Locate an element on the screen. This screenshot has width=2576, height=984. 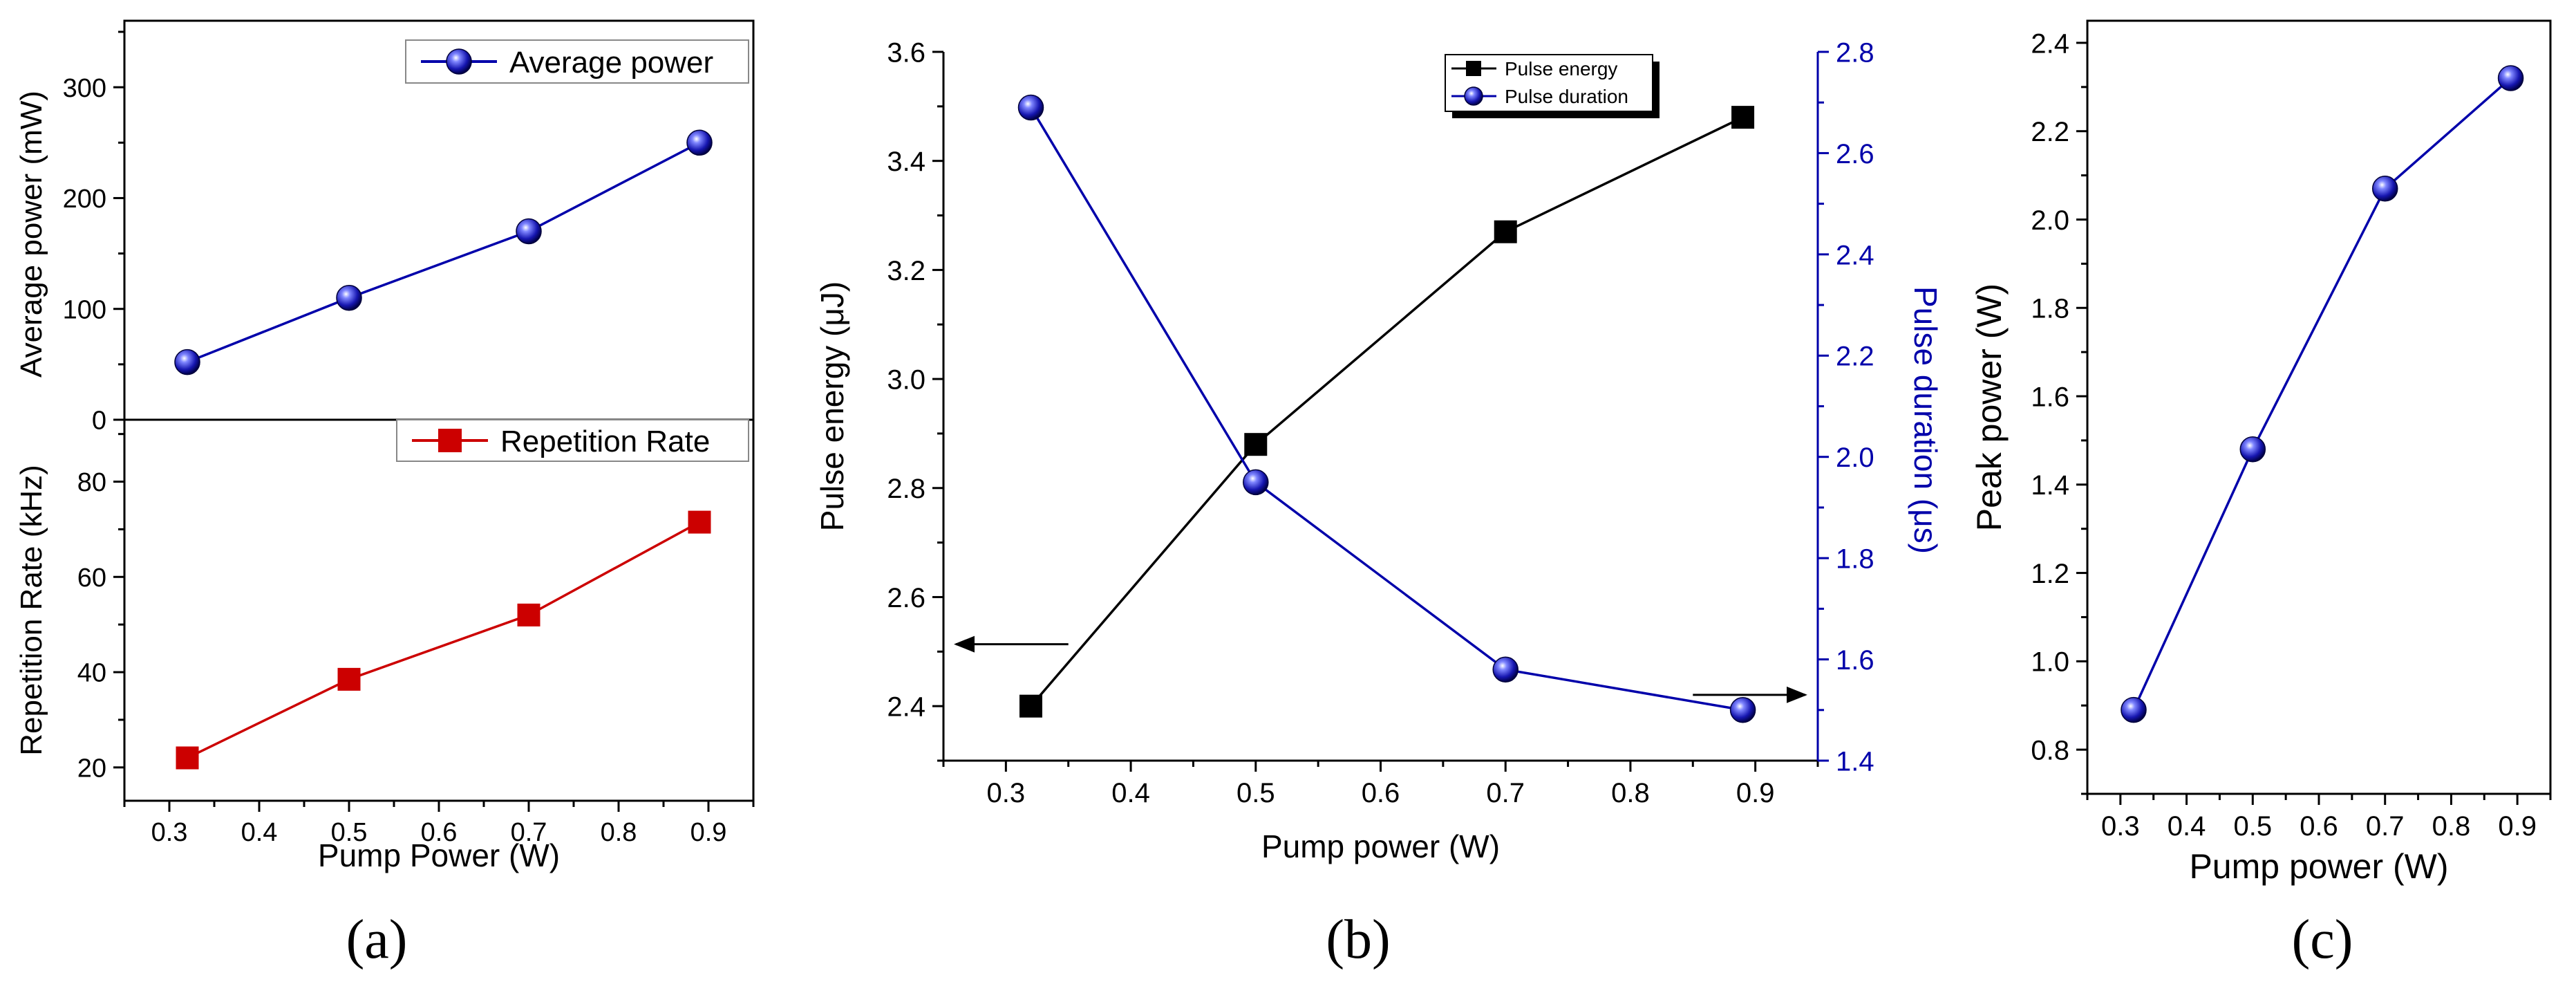
panel-label-b: (b) is located at coordinates (1358, 939).